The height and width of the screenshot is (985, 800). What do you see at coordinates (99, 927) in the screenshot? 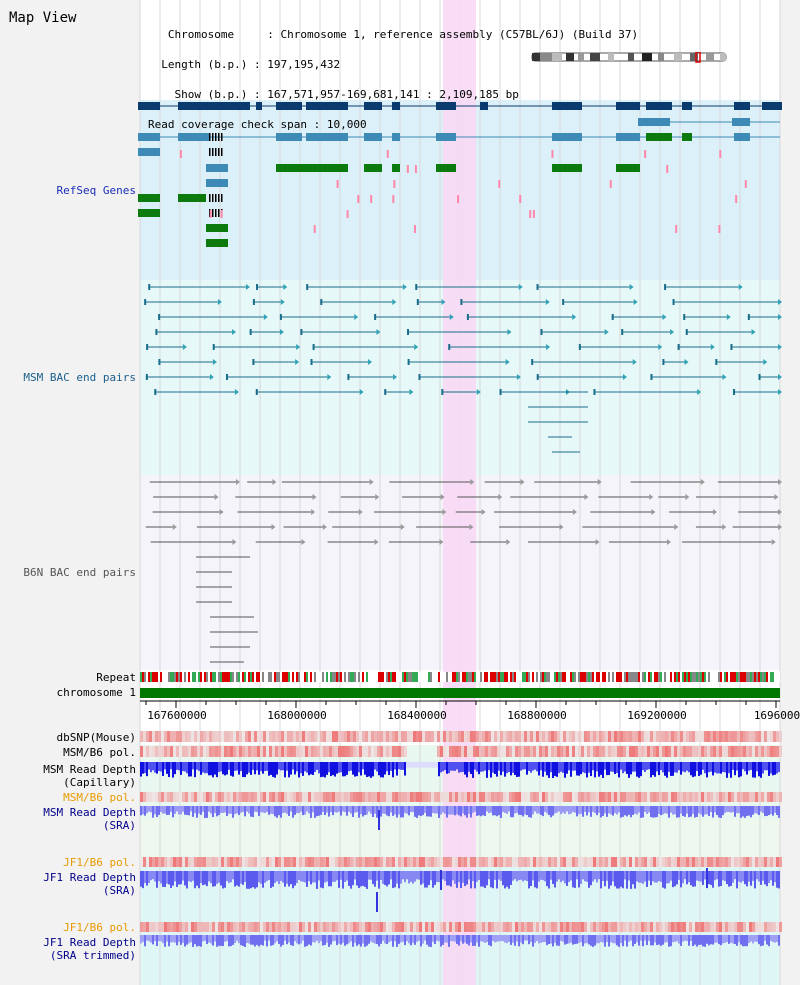
I see `track-label-jf1-b6-pol-2: JF1/B6 pol.` at bounding box center [99, 927].